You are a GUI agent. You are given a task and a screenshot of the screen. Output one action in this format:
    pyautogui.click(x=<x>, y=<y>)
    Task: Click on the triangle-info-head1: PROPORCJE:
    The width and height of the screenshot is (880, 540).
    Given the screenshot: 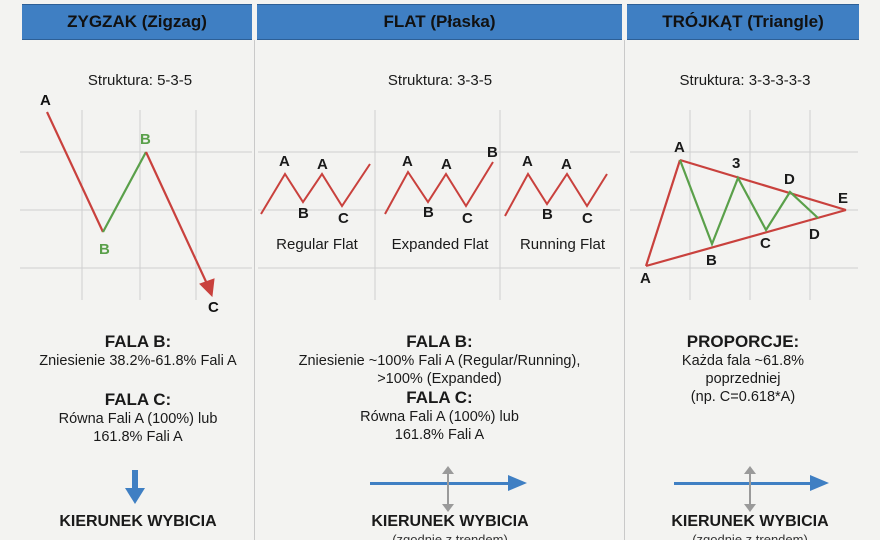 What is the action you would take?
    pyautogui.click(x=743, y=341)
    